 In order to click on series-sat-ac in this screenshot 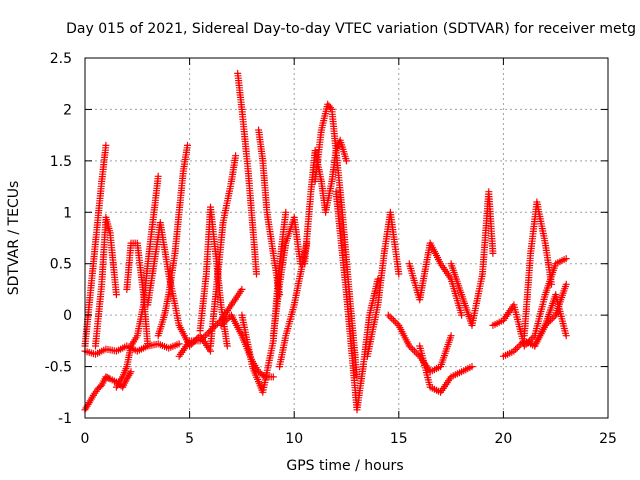, I will do `click(550, 320)`.